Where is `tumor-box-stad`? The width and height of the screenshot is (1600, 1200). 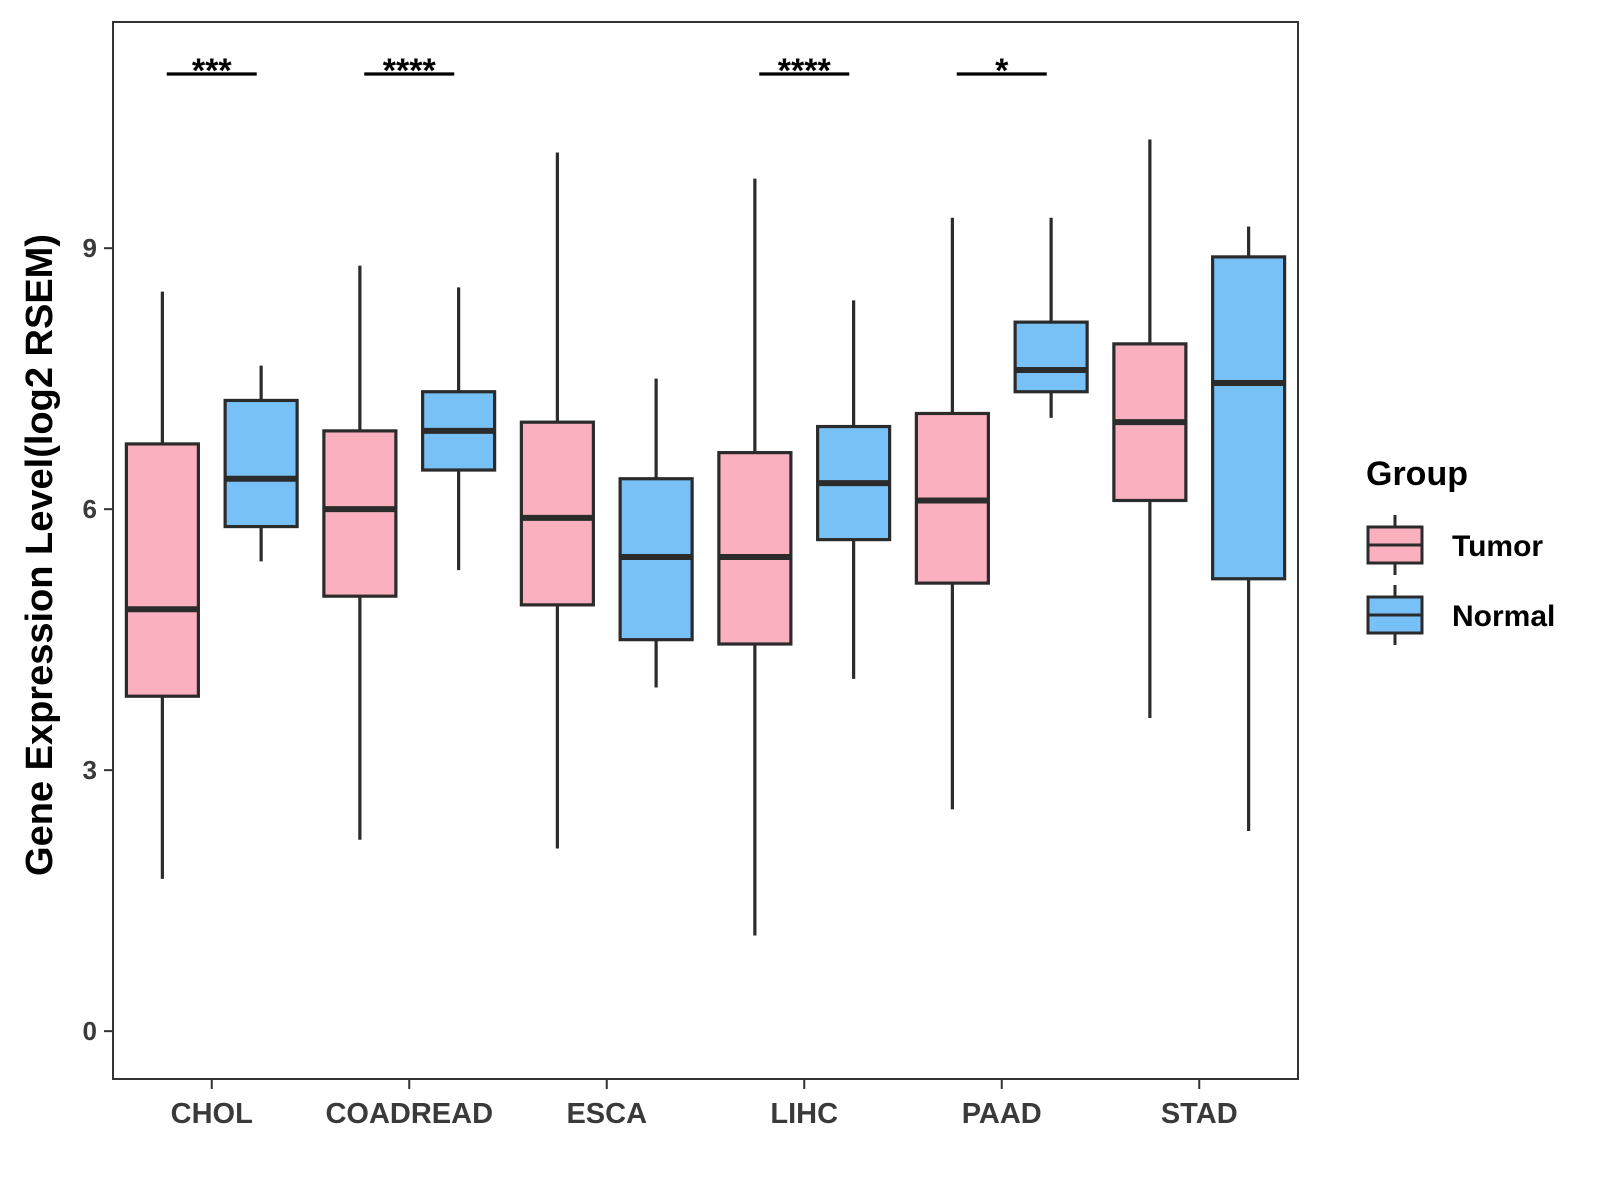
tumor-box-stad is located at coordinates (1150, 428).